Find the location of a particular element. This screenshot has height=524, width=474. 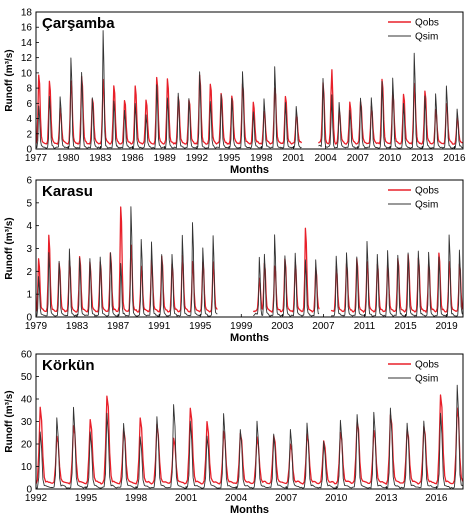

y-tick-label: 50 is located at coordinates (27, 377).